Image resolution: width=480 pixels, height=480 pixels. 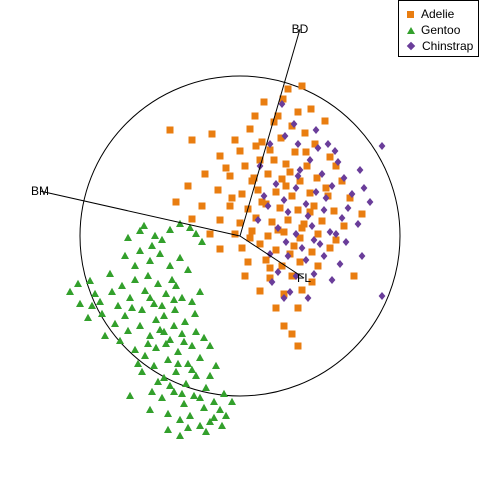 What do you see at coordinates (438, 14) in the screenshot?
I see `legend-label-adelie: Adelie` at bounding box center [438, 14].